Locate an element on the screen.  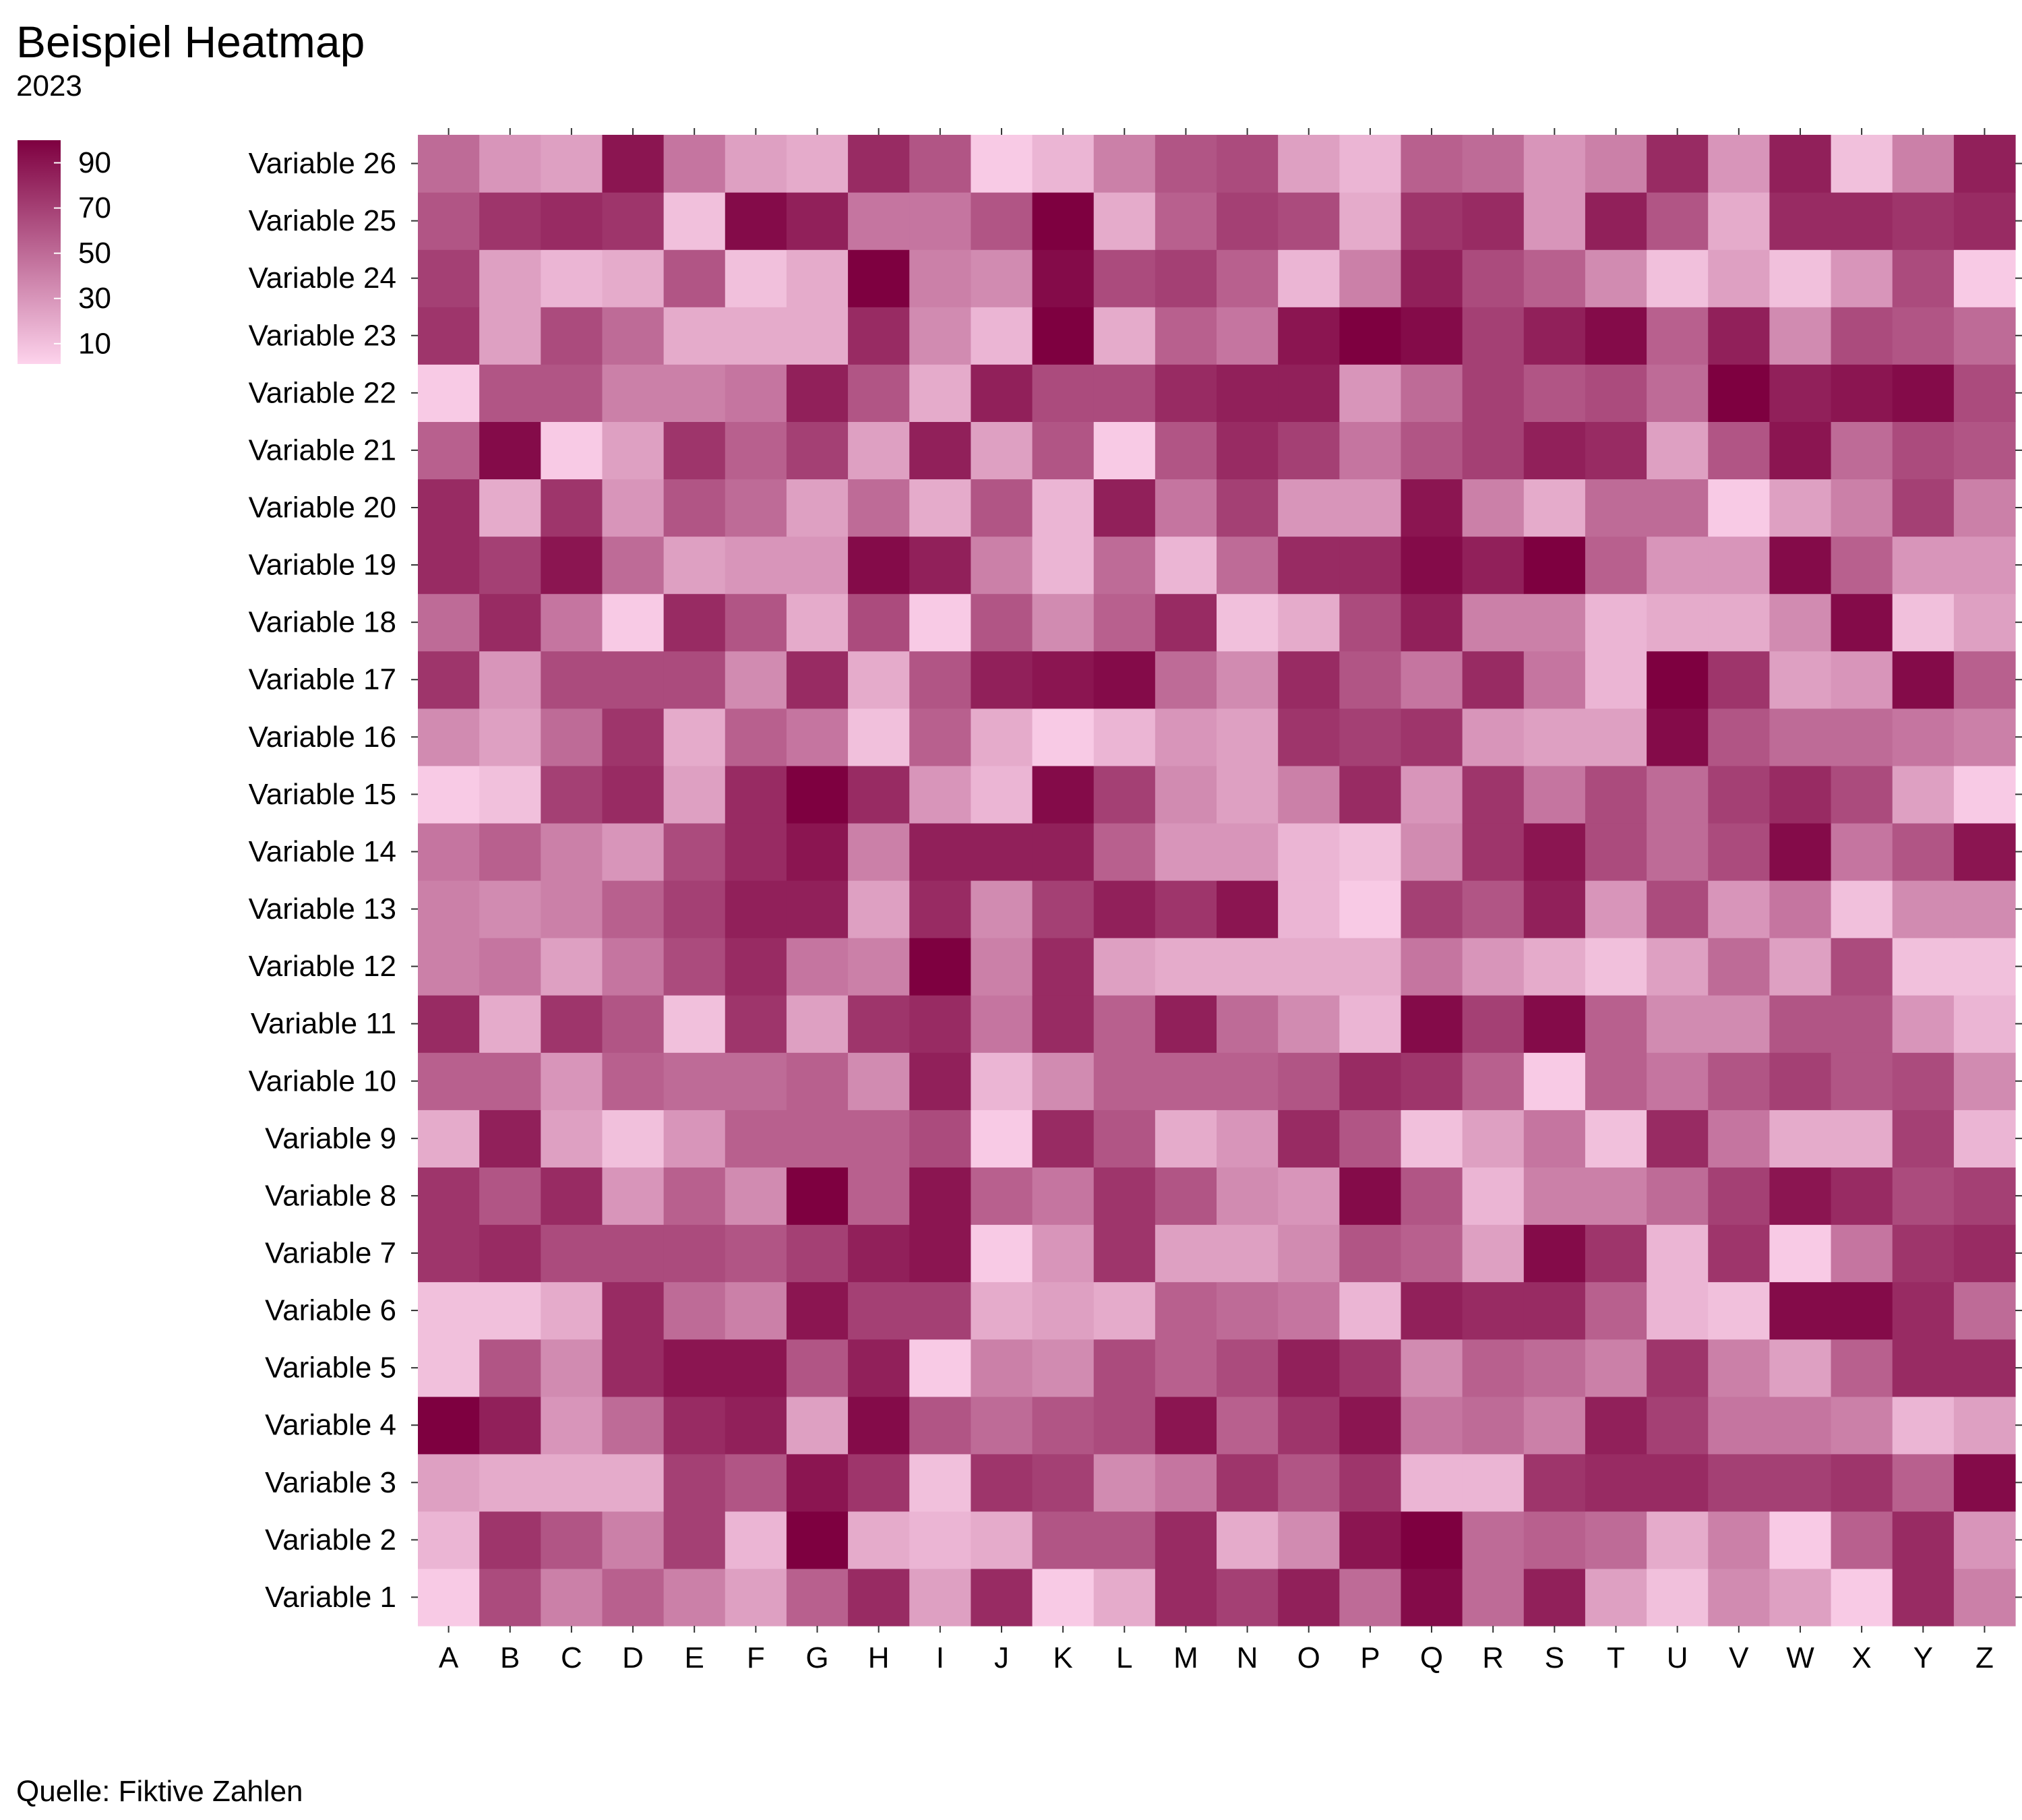
heatmap-cell-variable-17-f is located at coordinates (756, 679).